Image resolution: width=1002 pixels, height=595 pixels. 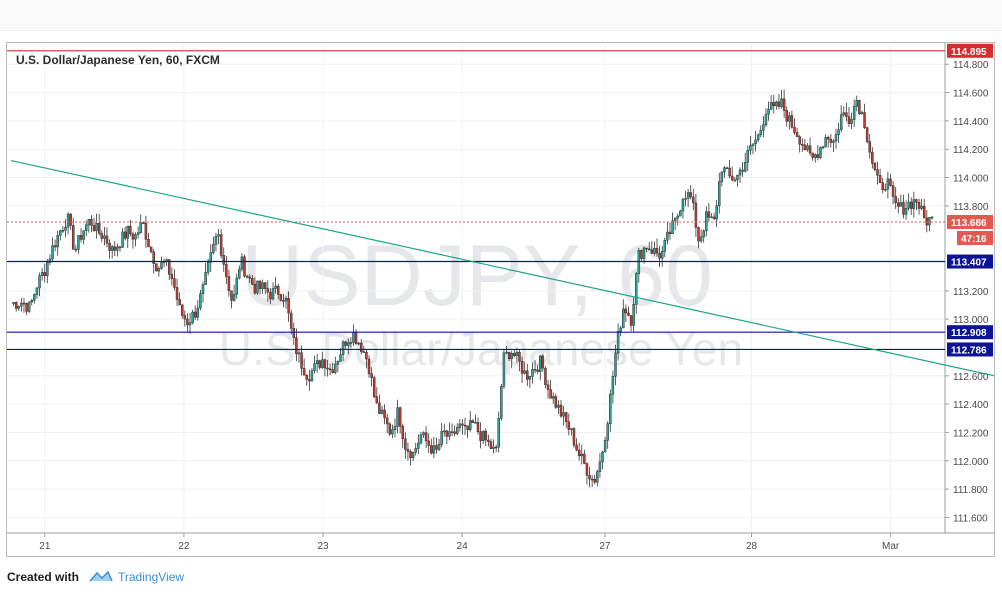 What do you see at coordinates (971, 292) in the screenshot?
I see `y-tick-label: 113.200` at bounding box center [971, 292].